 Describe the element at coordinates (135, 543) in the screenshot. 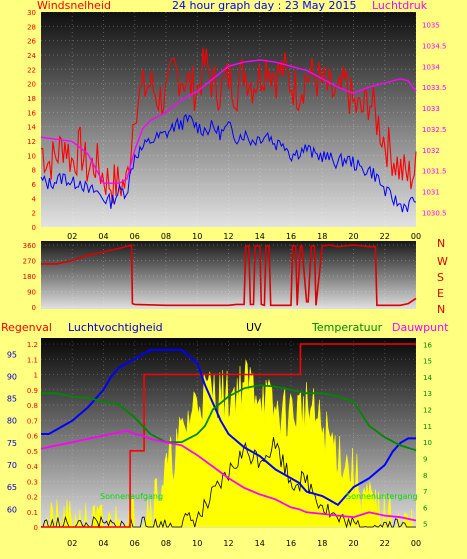

I see `climate-x-tick-label: 06` at that location.